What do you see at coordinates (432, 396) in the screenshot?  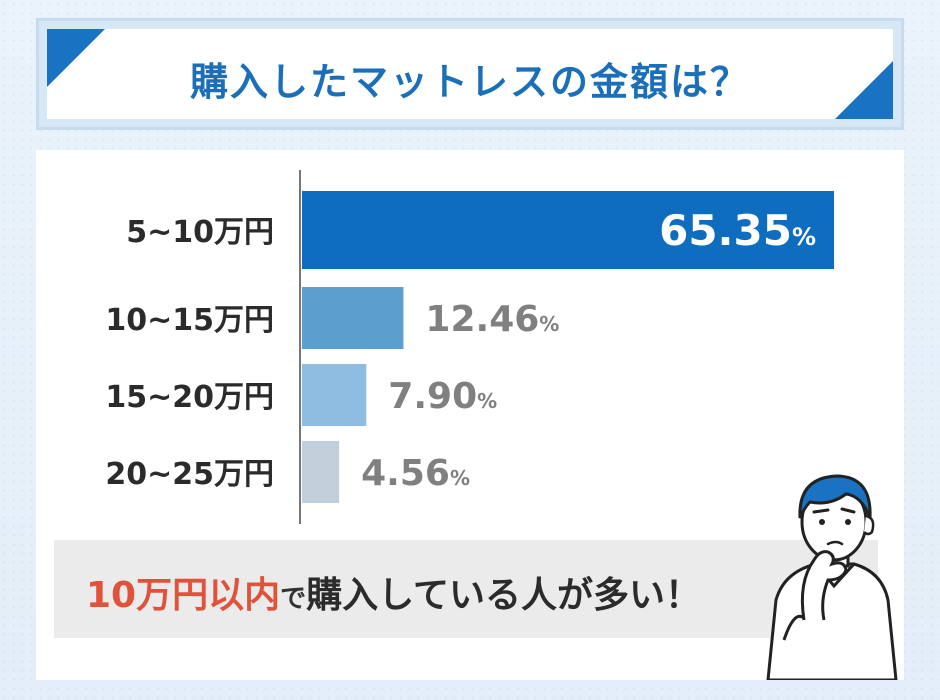 I see `value-number: 7.90` at bounding box center [432, 396].